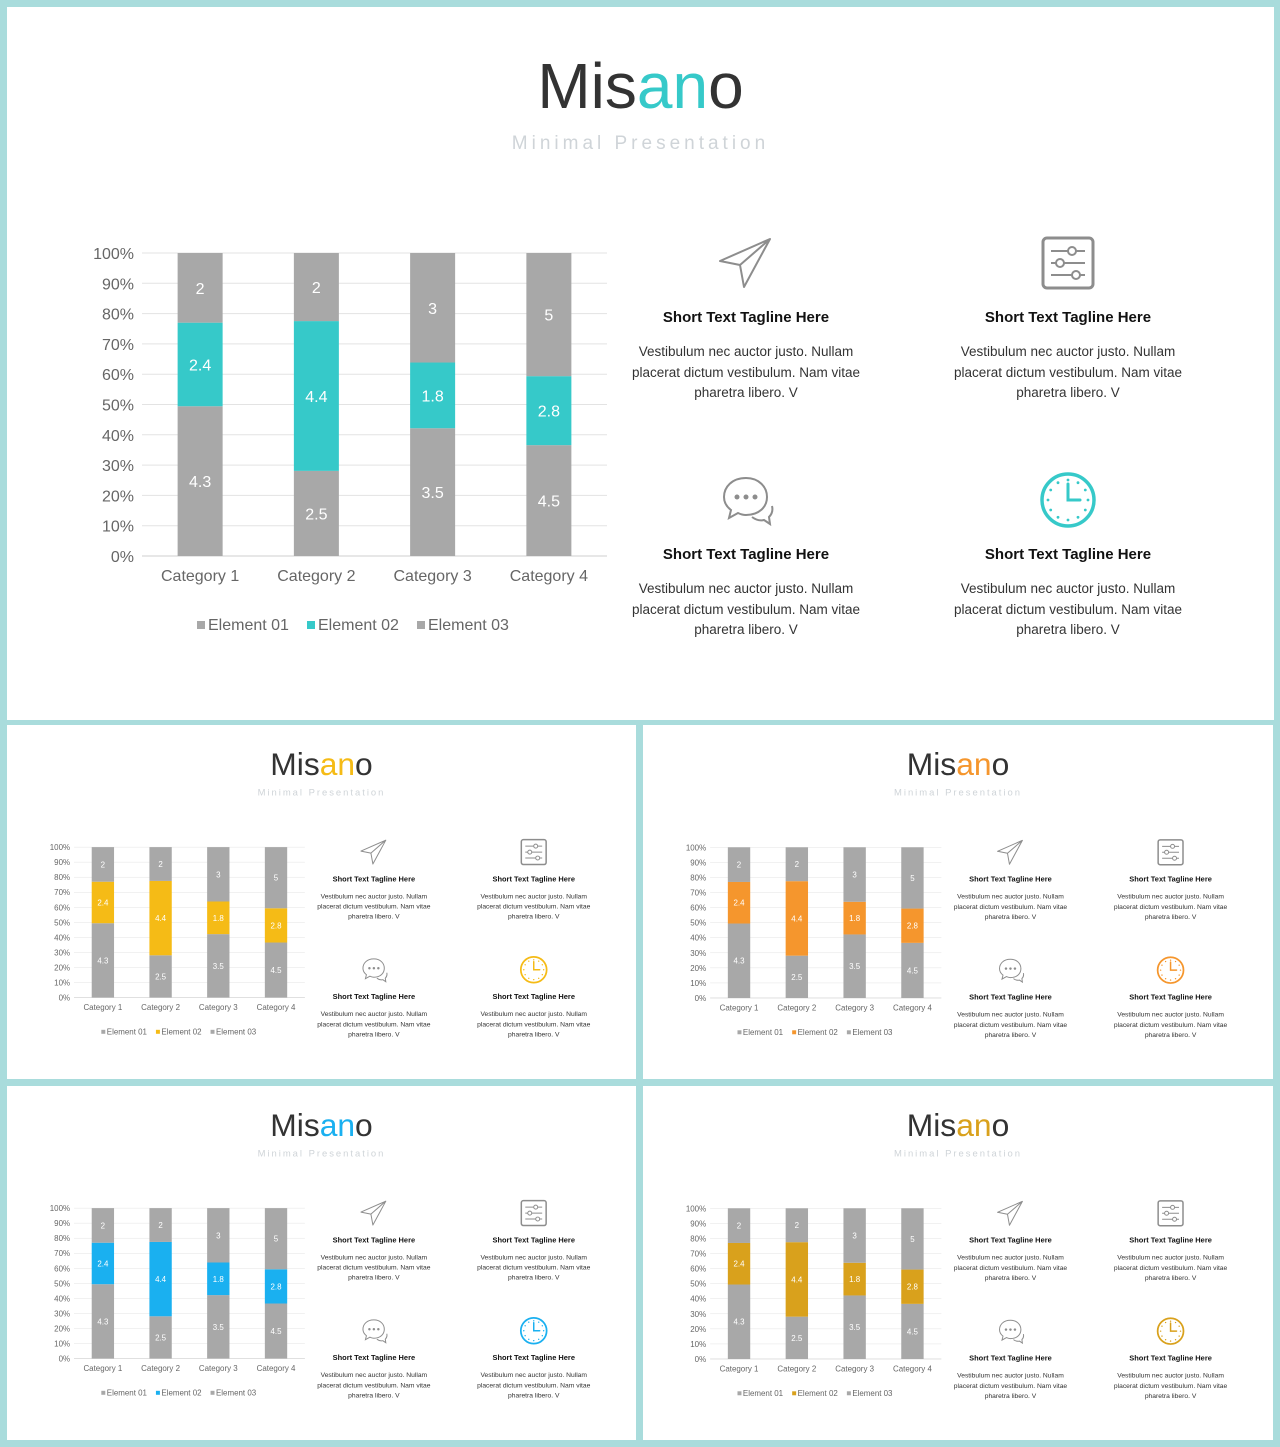 The width and height of the screenshot is (1280, 1447). What do you see at coordinates (1000, 764) in the screenshot?
I see `brand-suffix: o` at bounding box center [1000, 764].